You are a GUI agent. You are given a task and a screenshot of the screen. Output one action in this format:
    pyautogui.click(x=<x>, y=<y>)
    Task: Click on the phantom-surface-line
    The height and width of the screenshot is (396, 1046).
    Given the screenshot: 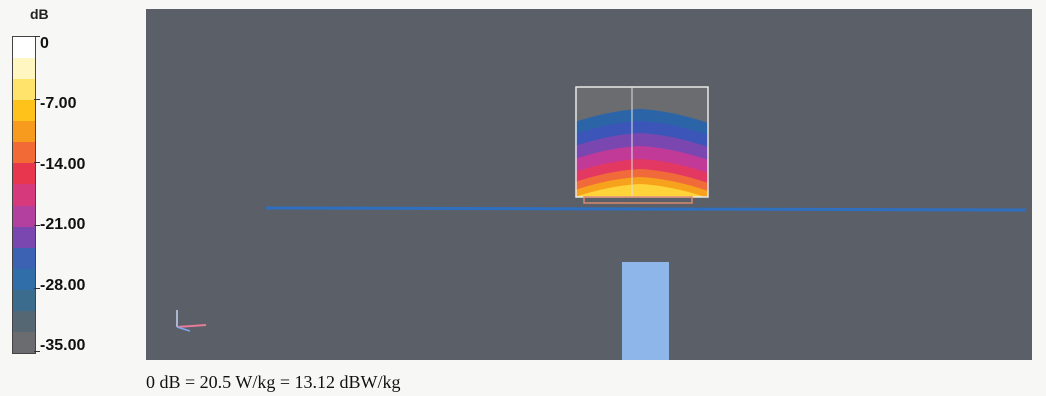 What is the action you would take?
    pyautogui.click(x=646, y=209)
    